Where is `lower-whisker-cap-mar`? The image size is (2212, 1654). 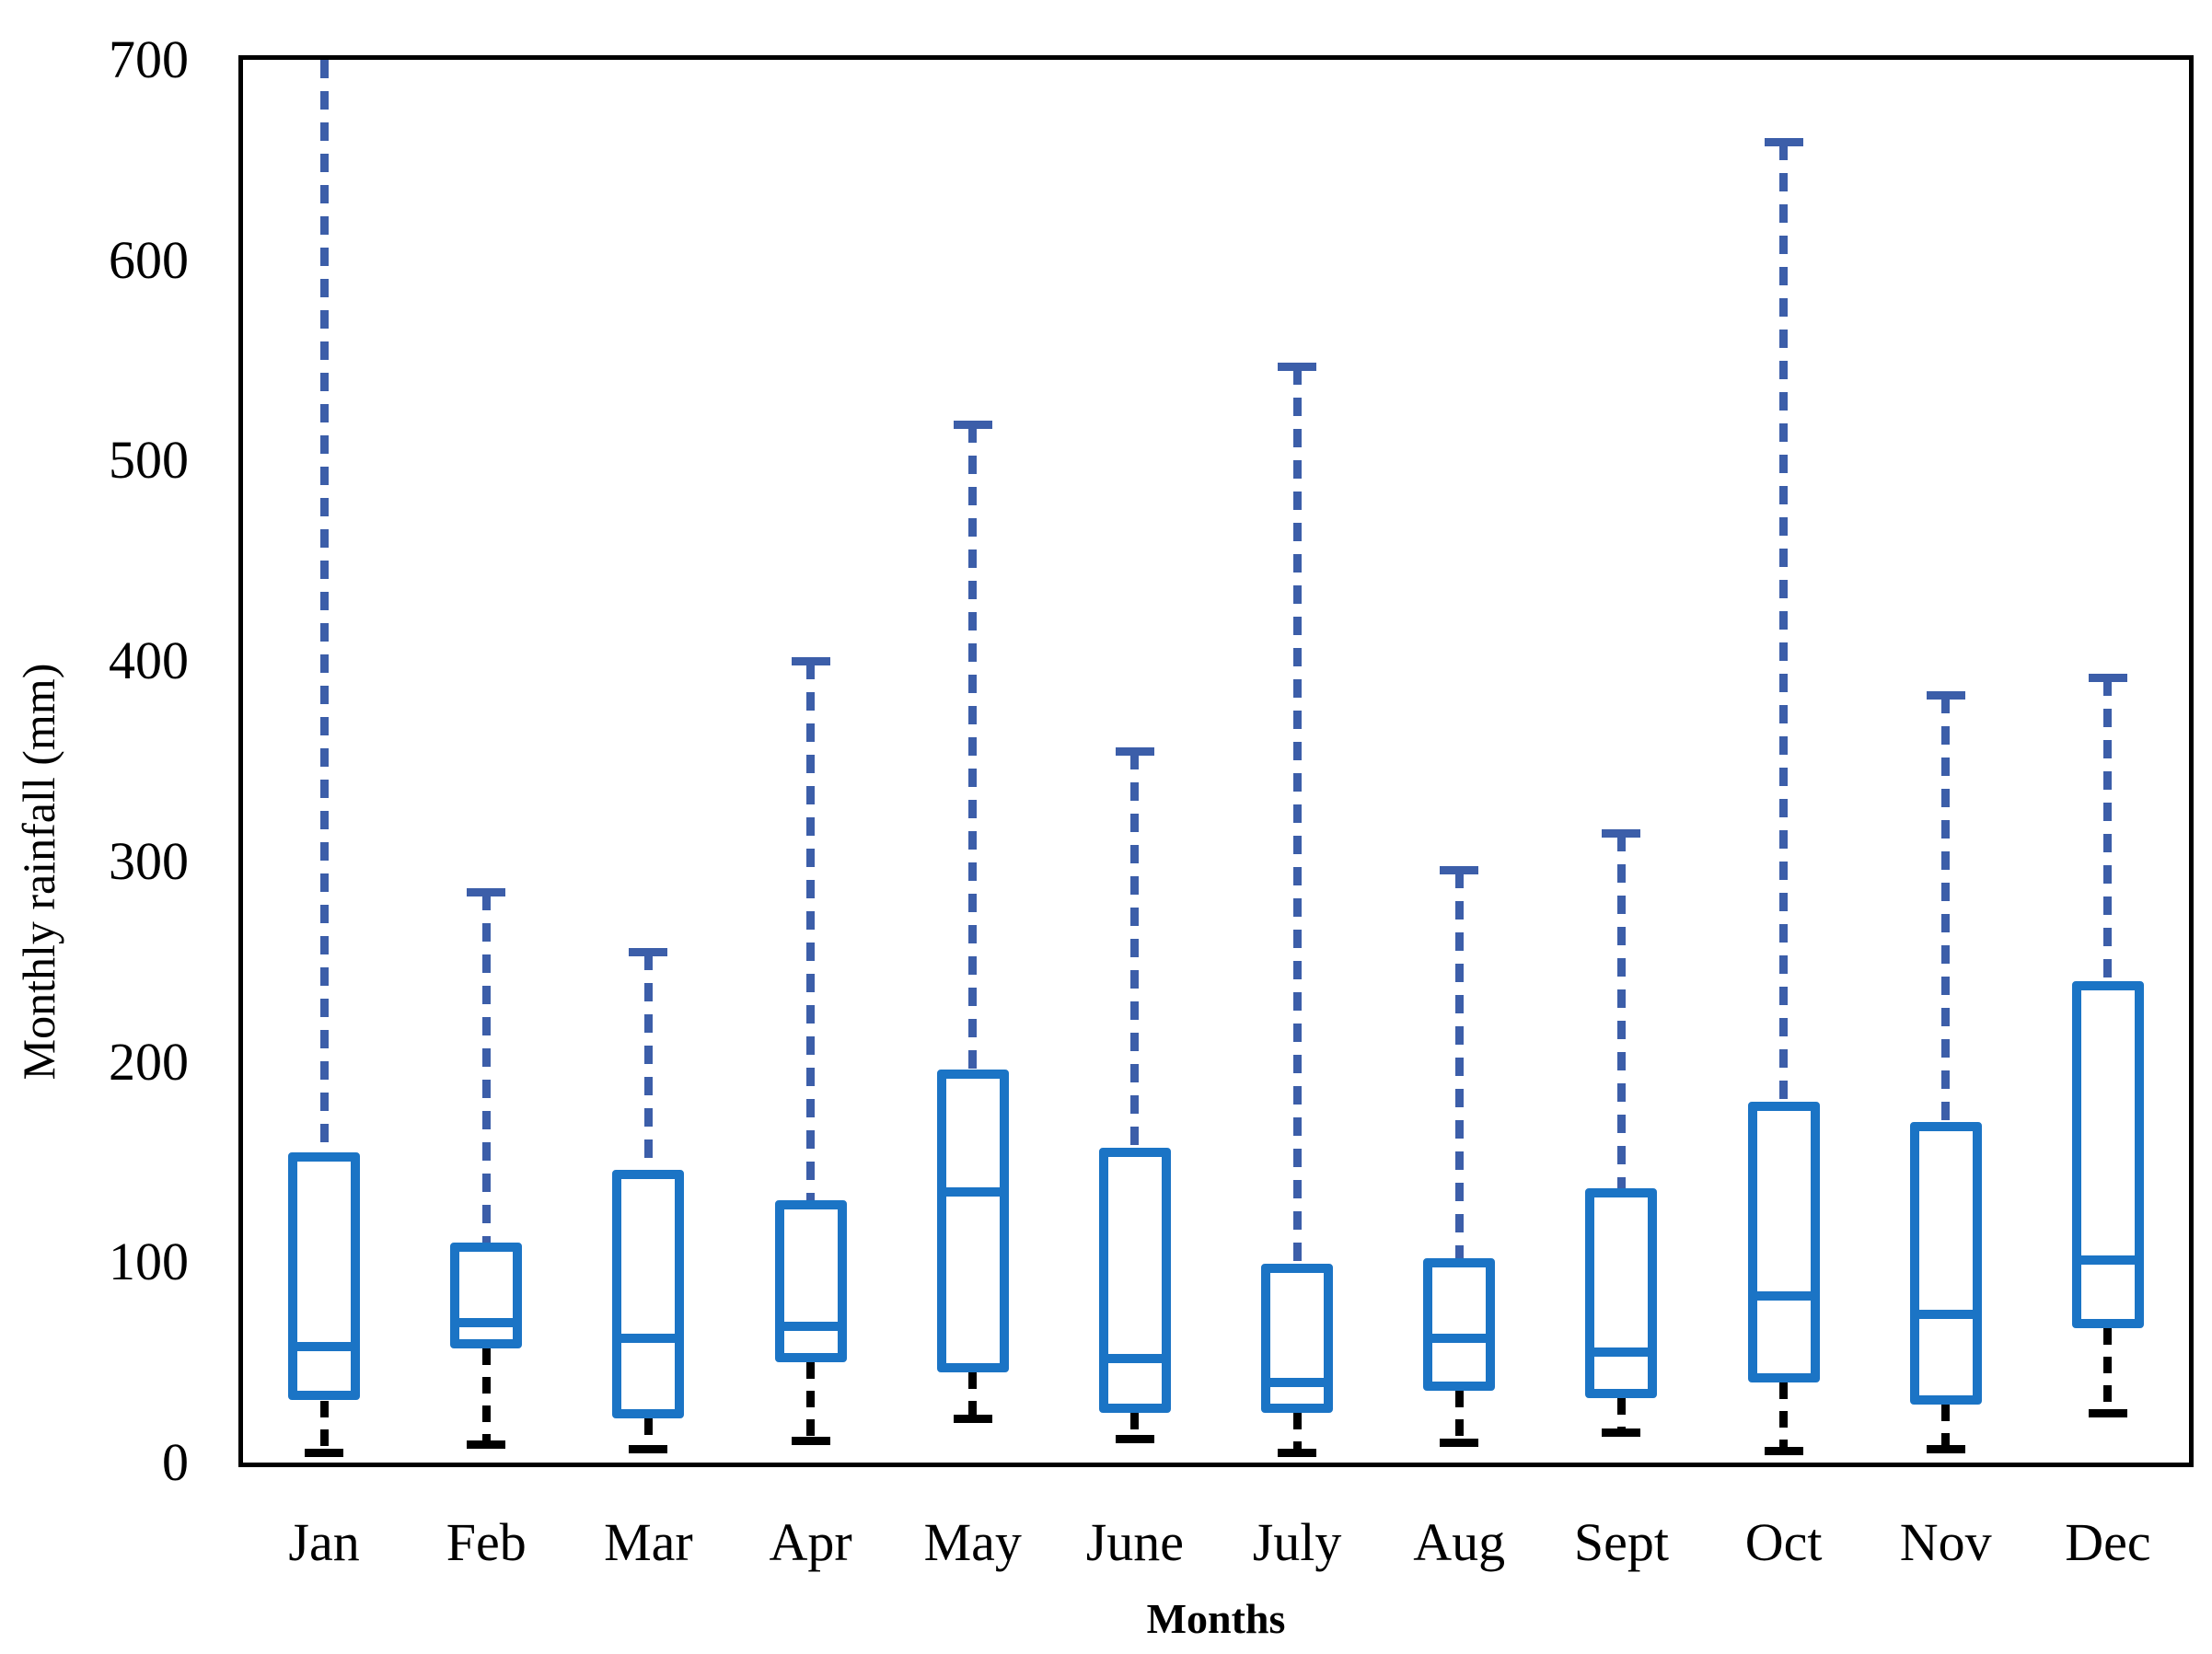
lower-whisker-cap-mar is located at coordinates (648, 1448).